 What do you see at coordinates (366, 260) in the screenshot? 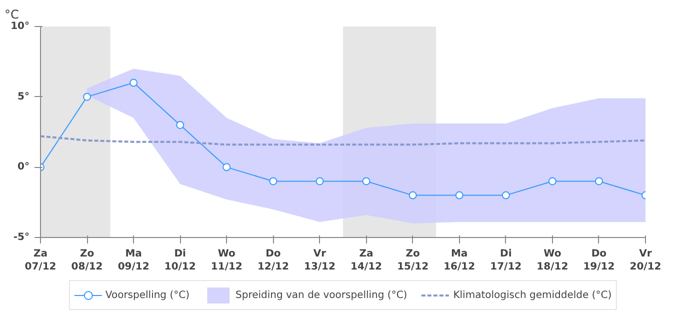
I see `x-tick-label: Za 14/12` at bounding box center [366, 260].